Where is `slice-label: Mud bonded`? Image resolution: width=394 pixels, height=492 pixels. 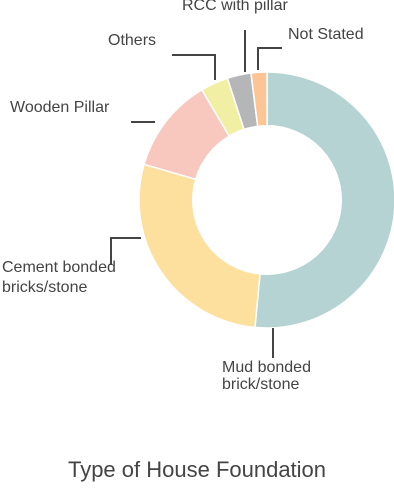
slice-label: Mud bonded is located at coordinates (266, 367).